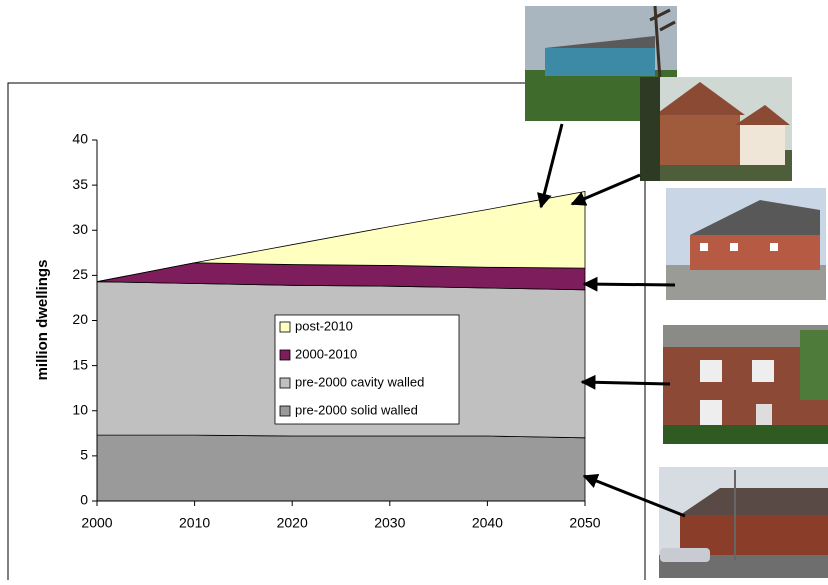 The width and height of the screenshot is (828, 585). Describe the element at coordinates (80, 409) in the screenshot. I see `y-tick-label: 10` at that location.